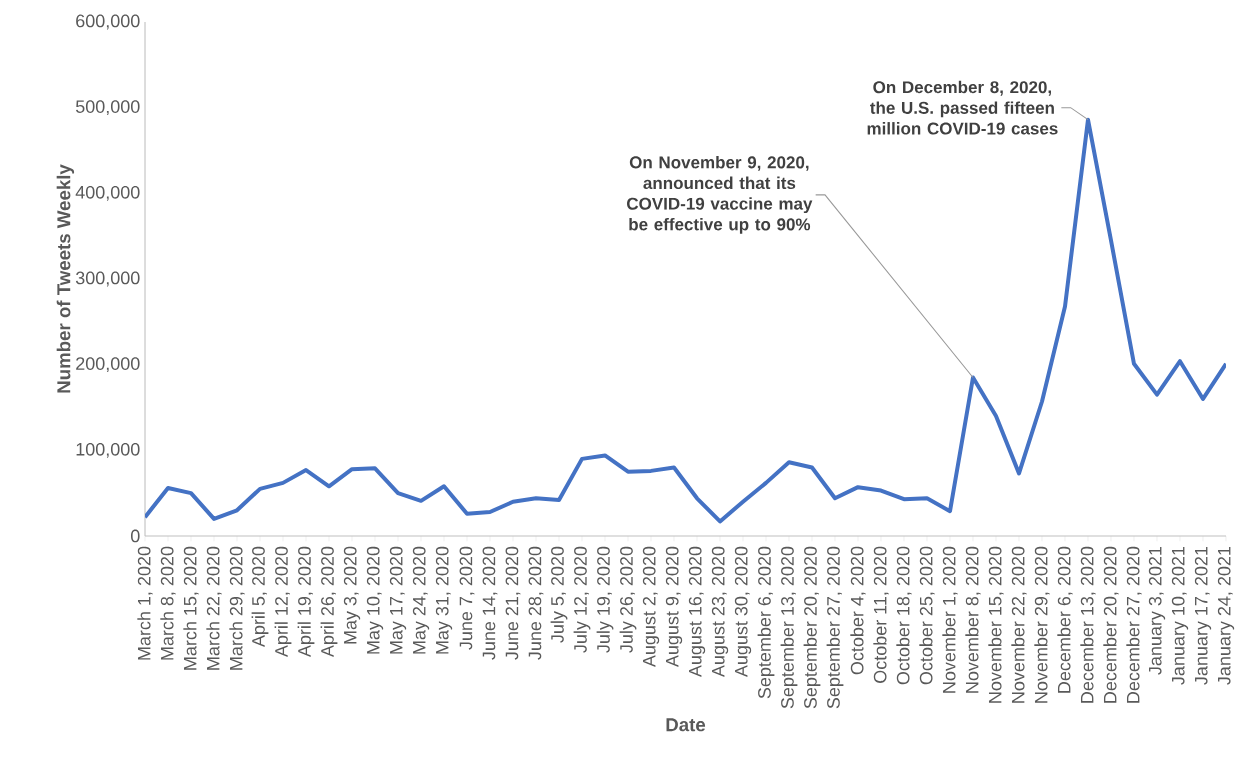 The width and height of the screenshot is (1236, 782). I want to click on y-tick-label: 200,000, so click(108, 365).